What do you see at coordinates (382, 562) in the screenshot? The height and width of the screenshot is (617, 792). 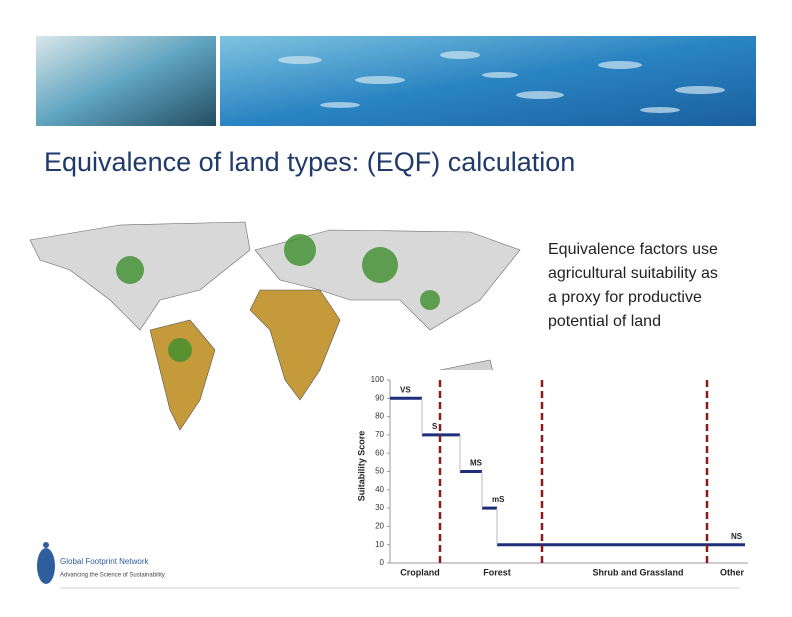 I see `y-tick-label: 0` at bounding box center [382, 562].